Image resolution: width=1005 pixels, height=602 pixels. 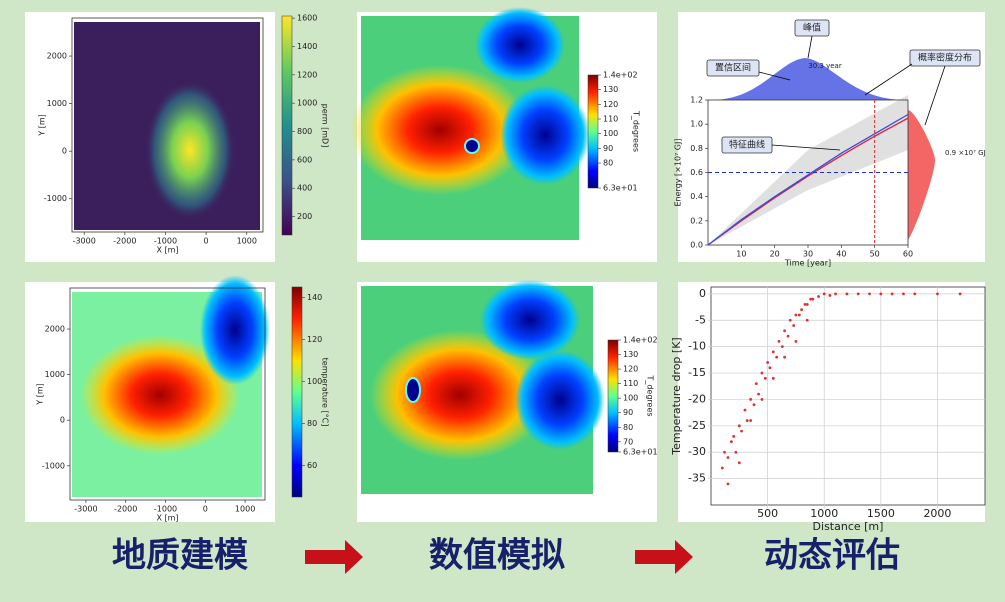 What do you see at coordinates (848, 526) in the screenshot?
I see `x-axis-label: Distance [m]` at bounding box center [848, 526].